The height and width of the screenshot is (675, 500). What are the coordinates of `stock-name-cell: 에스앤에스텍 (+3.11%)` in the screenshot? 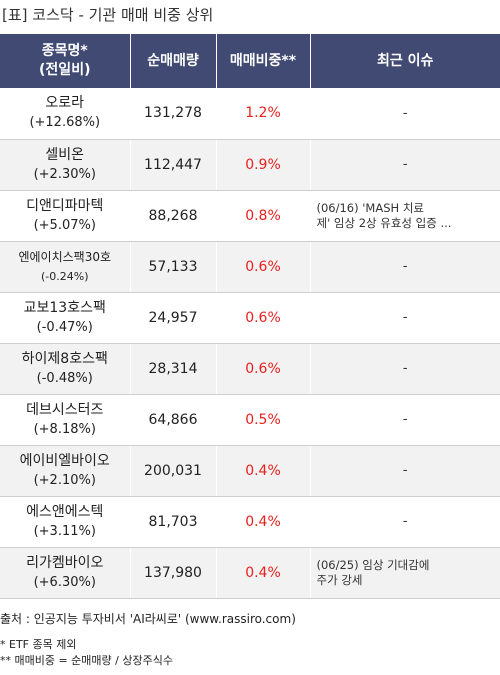 It's located at (65, 522).